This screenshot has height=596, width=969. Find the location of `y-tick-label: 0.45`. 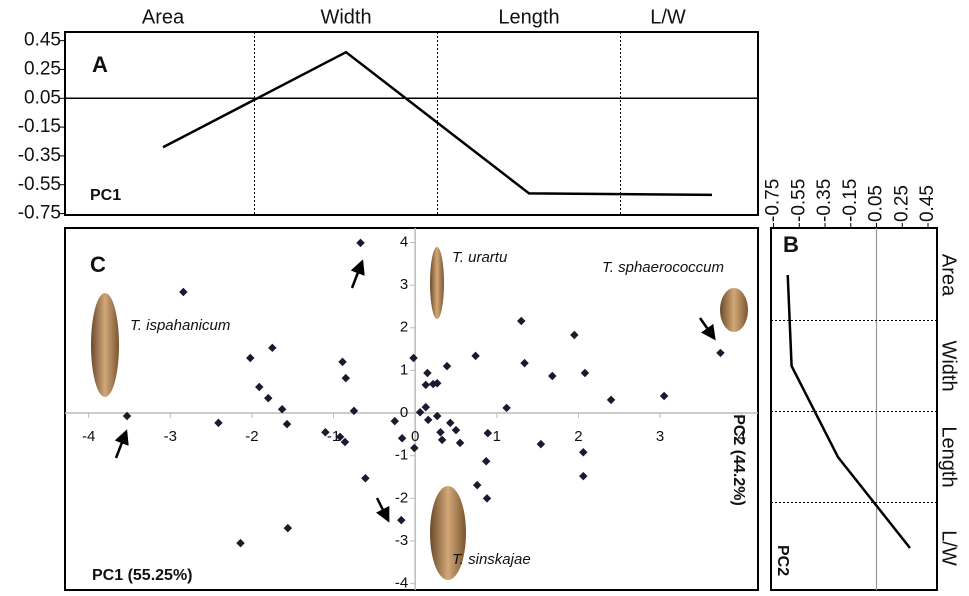

y-tick-label: 0.45 is located at coordinates (42, 40).